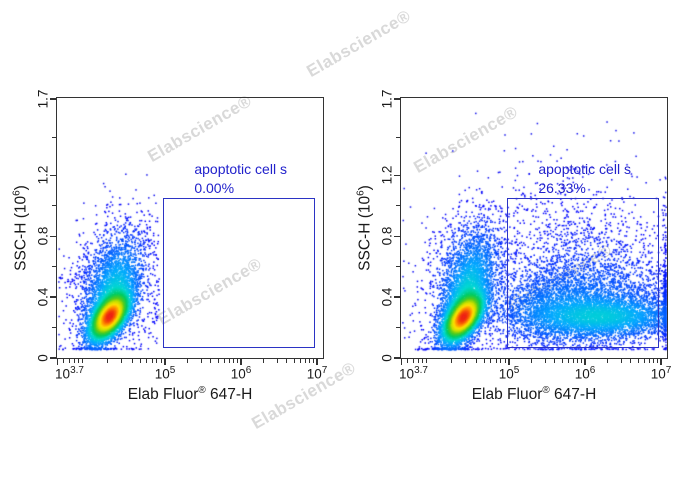 This screenshot has width=688, height=490. Describe the element at coordinates (214, 187) in the screenshot. I see `gate-percent: 0.00%` at that location.